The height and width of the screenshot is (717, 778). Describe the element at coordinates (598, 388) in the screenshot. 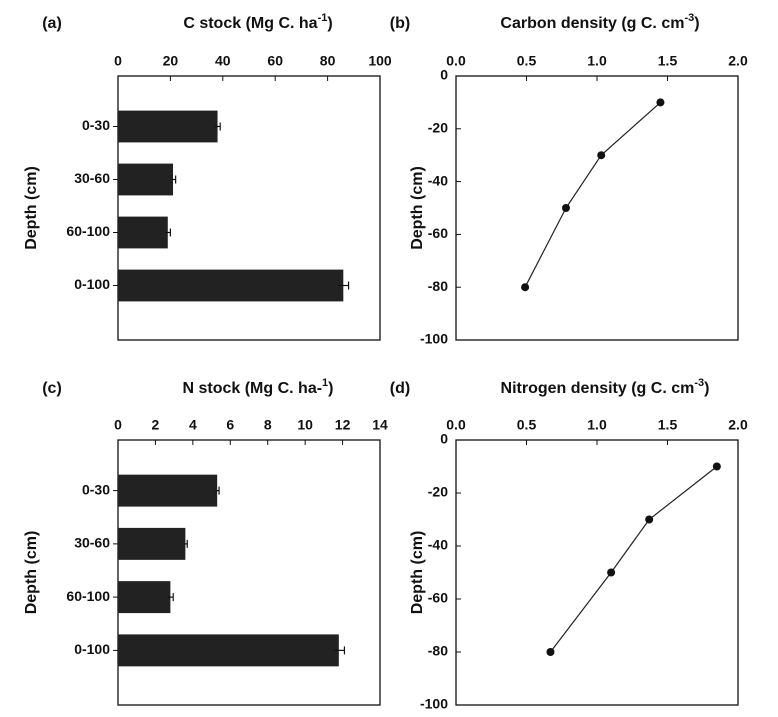

I see `chart-title-main: Nitrogen density (g C. cm` at that location.